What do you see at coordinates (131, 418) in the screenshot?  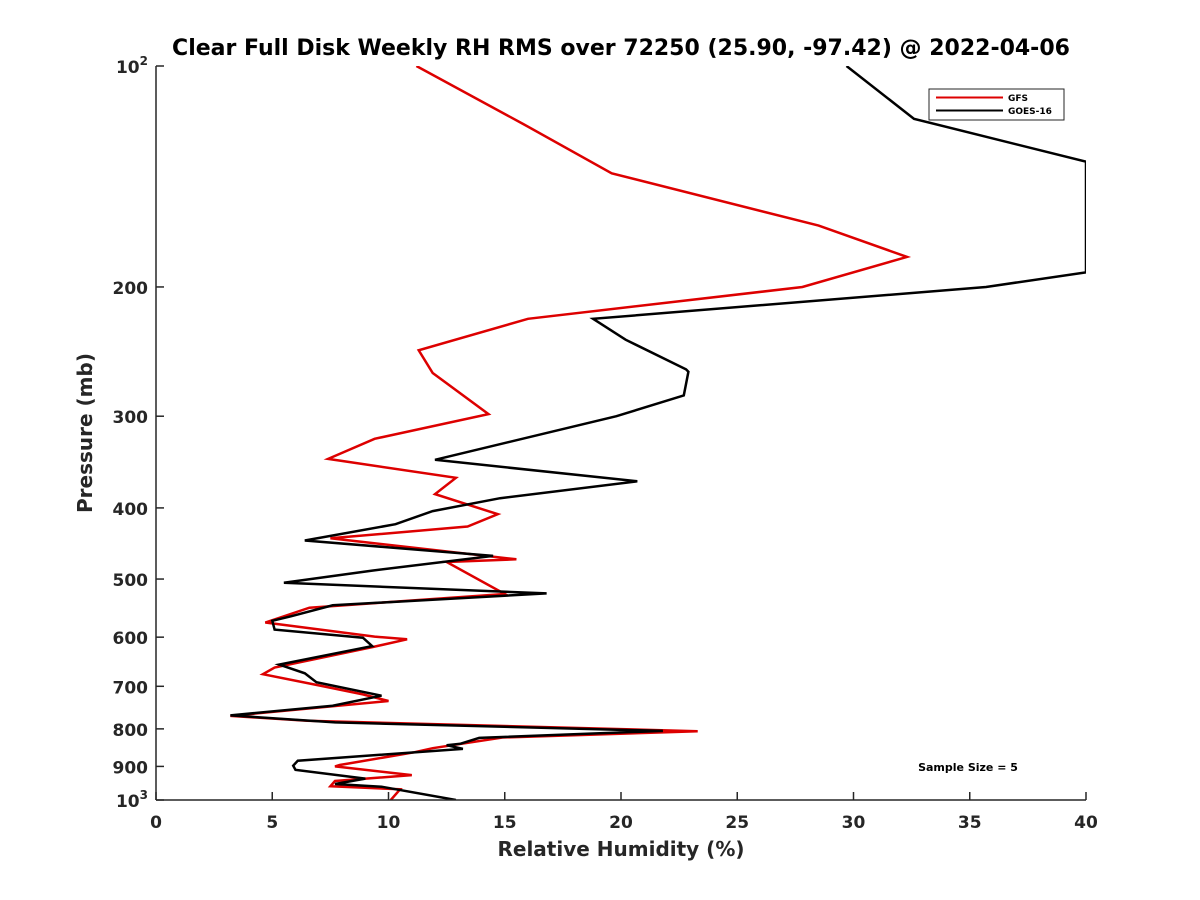 I see `y-tick-label: 300` at bounding box center [131, 418].